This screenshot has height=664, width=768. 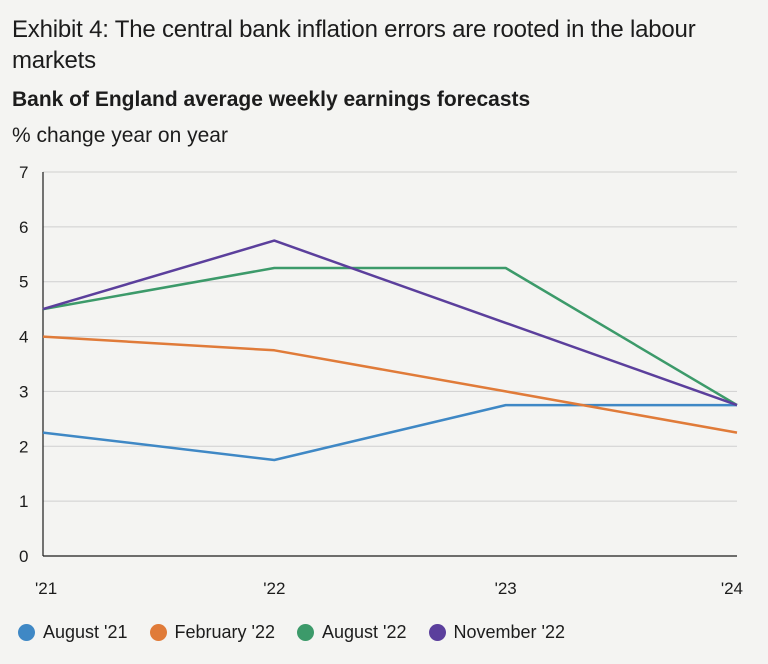 I want to click on y-tick-label: 6, so click(x=23, y=227).